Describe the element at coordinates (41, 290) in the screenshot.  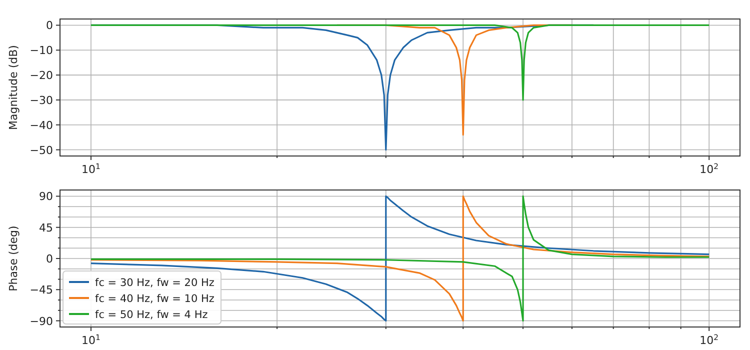
I see `y-tick-label: −45` at that location.